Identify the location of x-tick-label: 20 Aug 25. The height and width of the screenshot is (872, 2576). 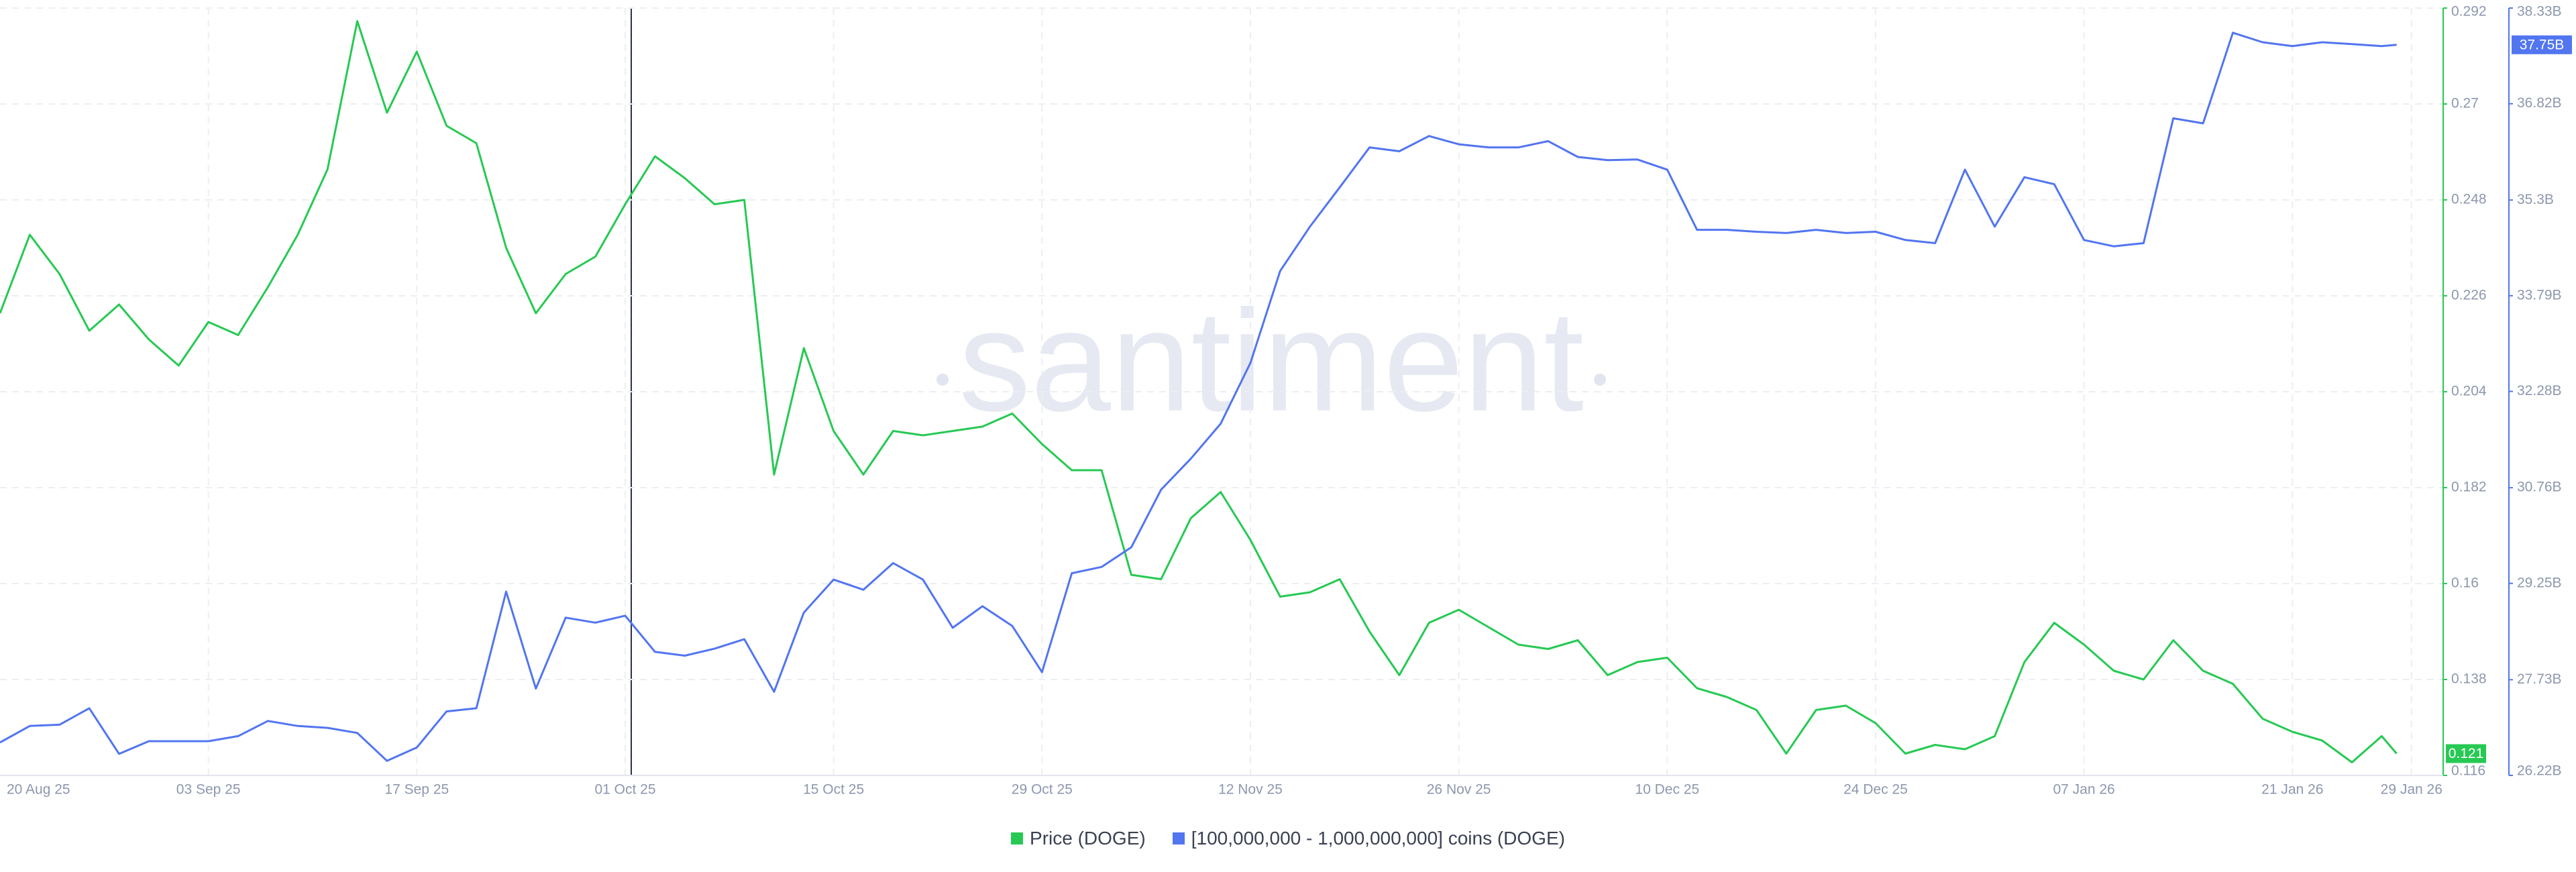
(38, 790).